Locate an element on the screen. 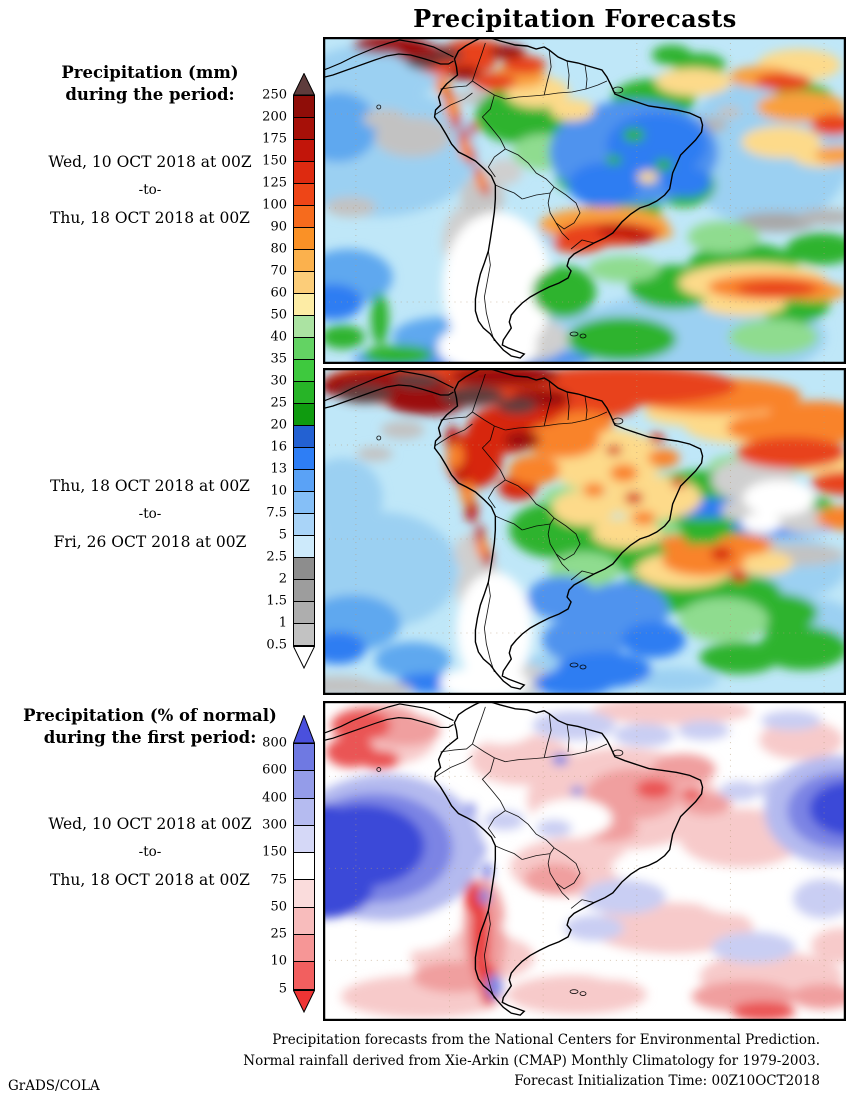  panel1-date-separator: -to- is located at coordinates (150, 190).